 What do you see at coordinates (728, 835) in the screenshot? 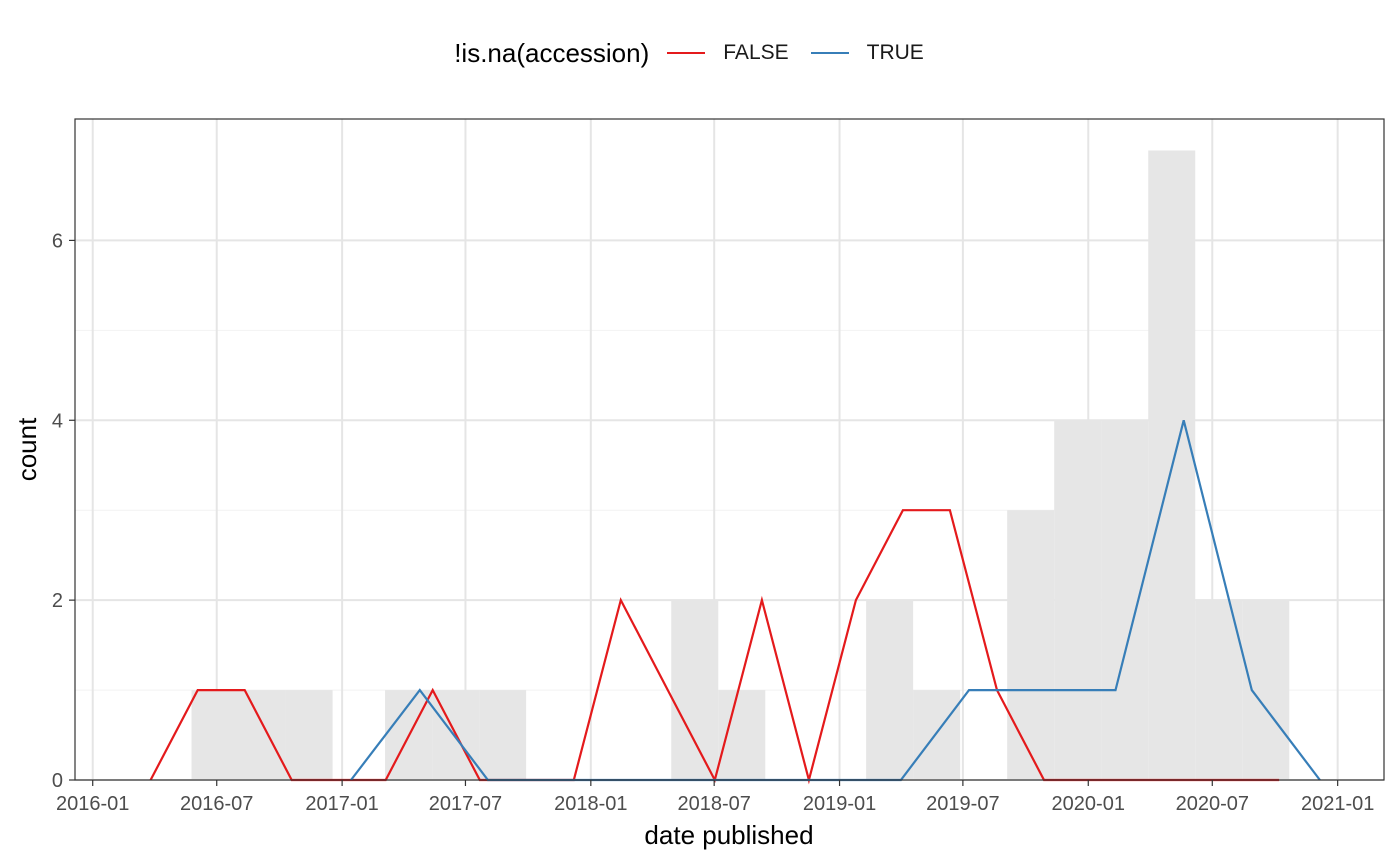
I see `x-axis-title: date published` at bounding box center [728, 835].